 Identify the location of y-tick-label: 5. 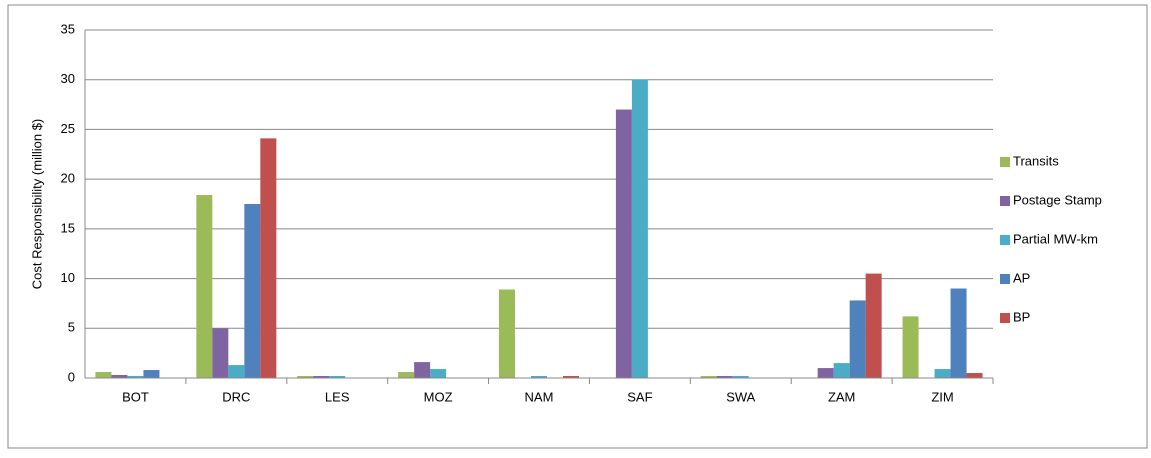
(71, 327).